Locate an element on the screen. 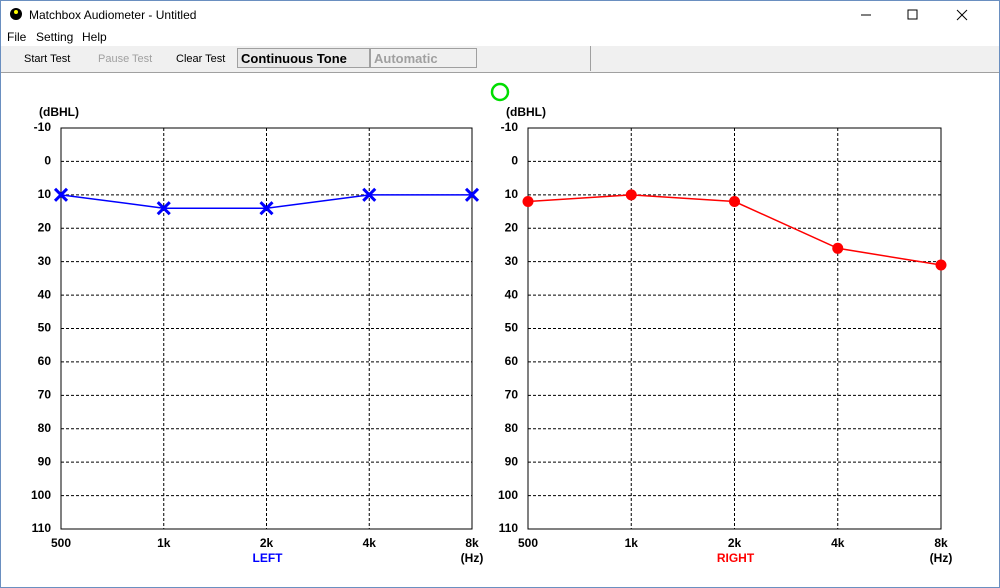 The width and height of the screenshot is (1000, 588). window-controls is located at coordinates (929, 15).